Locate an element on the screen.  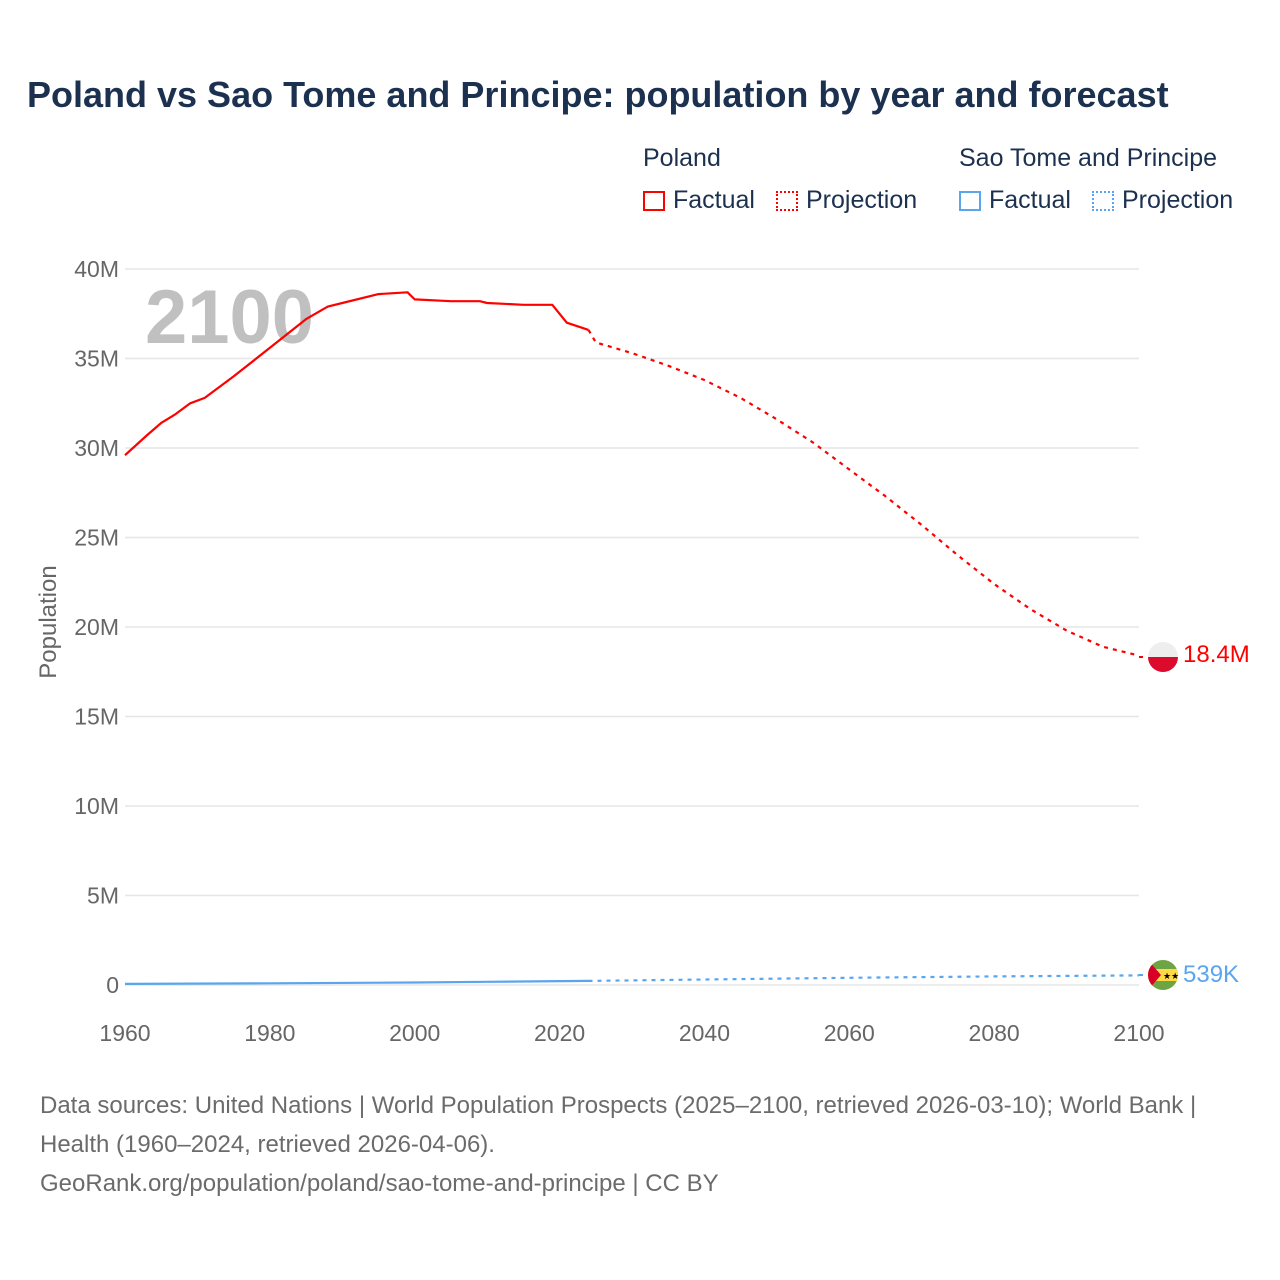
y-tick-label: 40M is located at coordinates (96, 269).